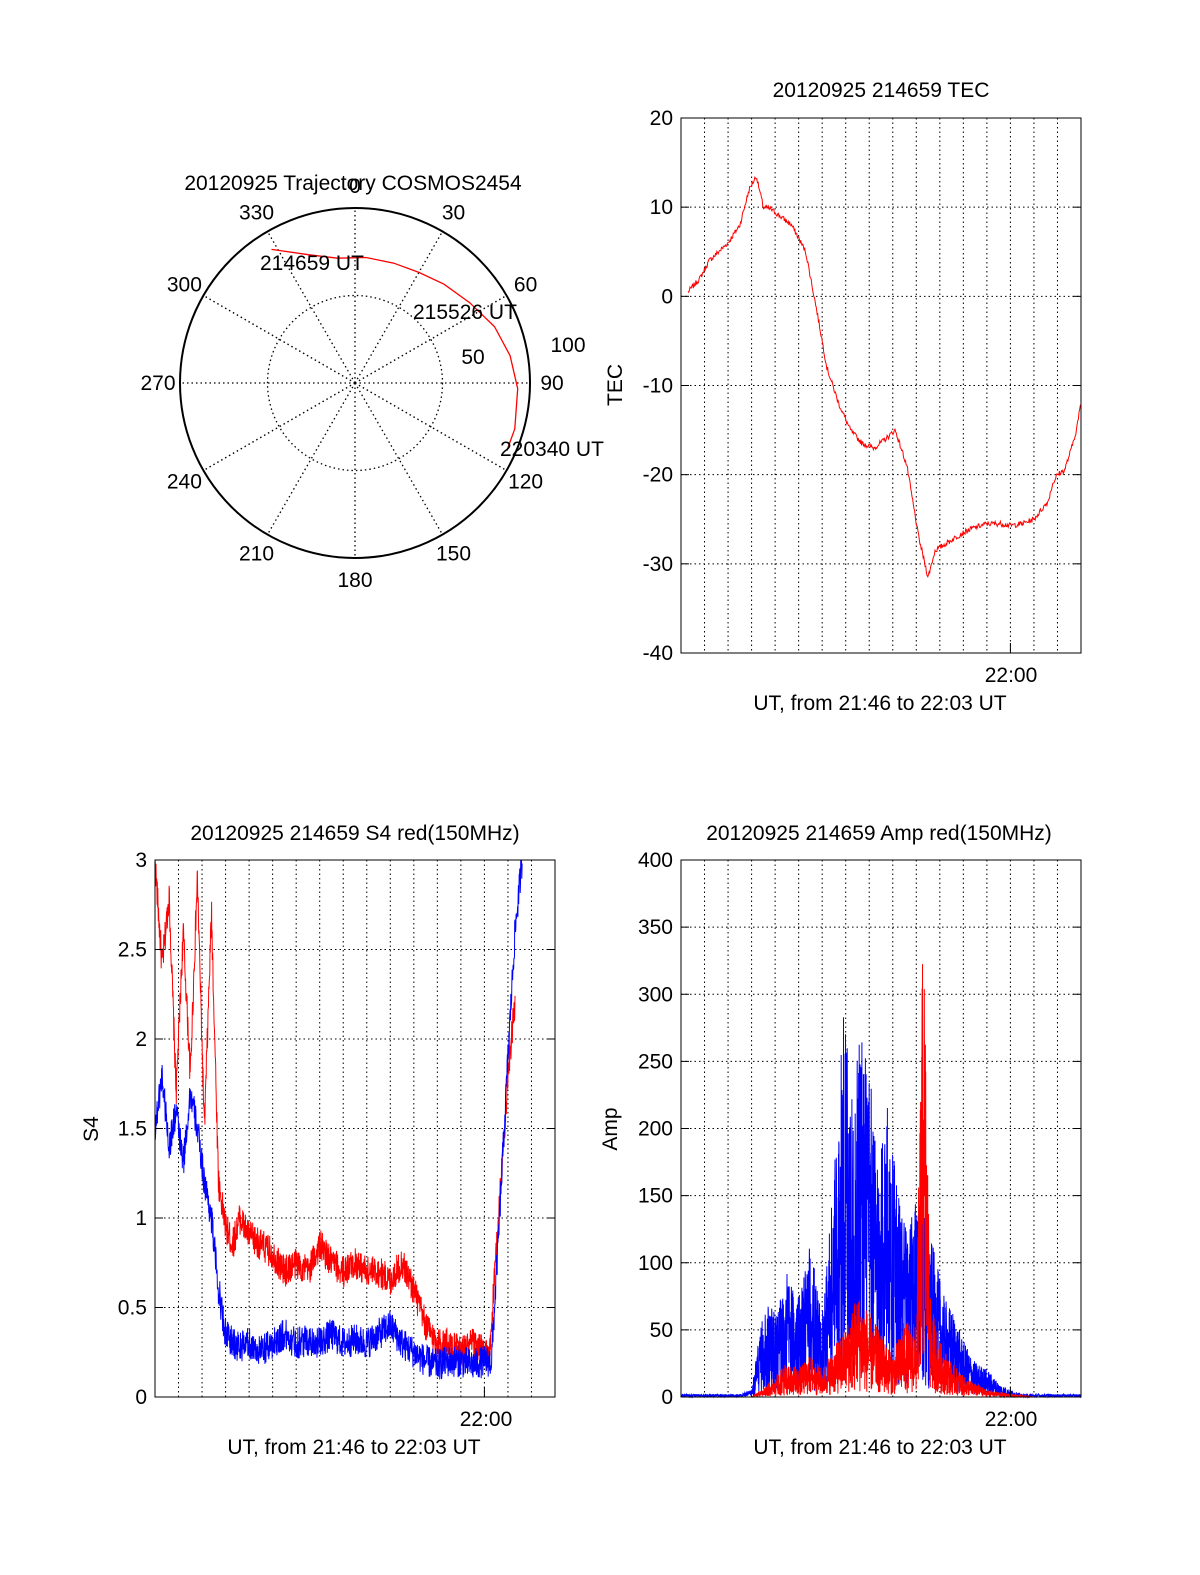 This screenshot has width=1200, height=1575. Describe the element at coordinates (486, 1419) in the screenshot. I see `s4-xtick-label: 22:00` at that location.